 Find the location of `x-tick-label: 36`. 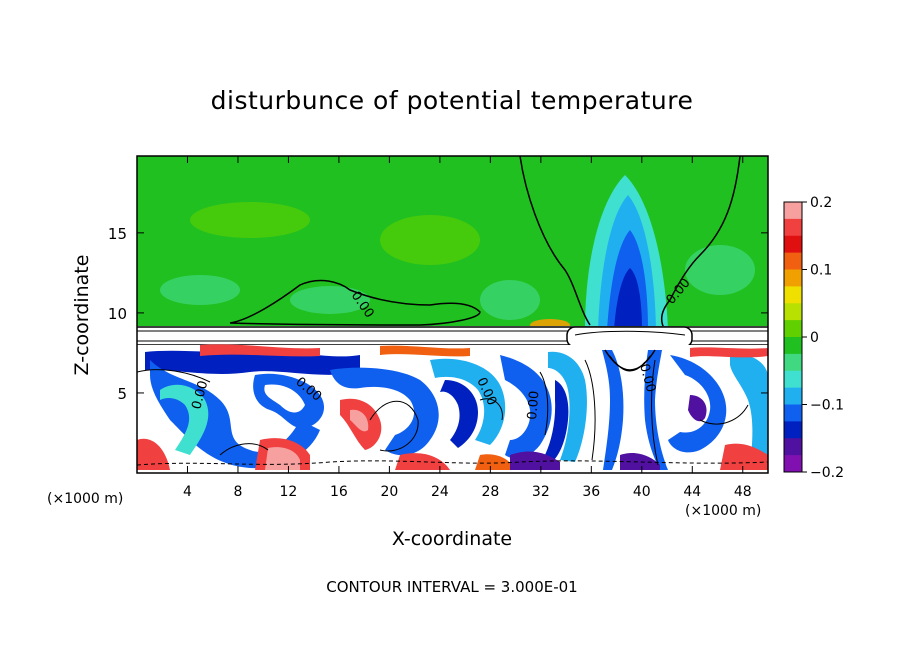

x-tick-label: 36 is located at coordinates (591, 492).